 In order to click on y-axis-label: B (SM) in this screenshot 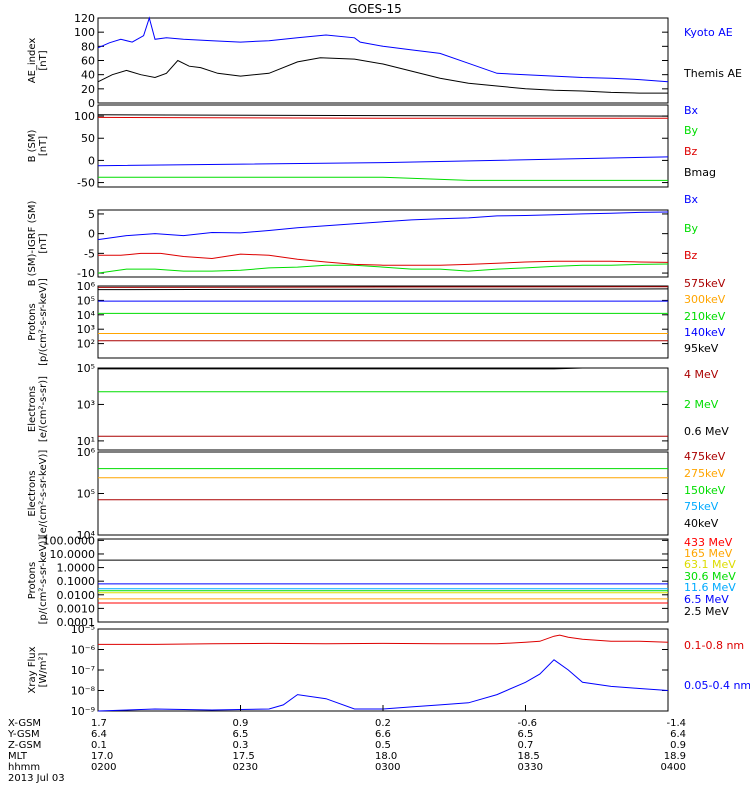, I will do `click(32, 145)`.